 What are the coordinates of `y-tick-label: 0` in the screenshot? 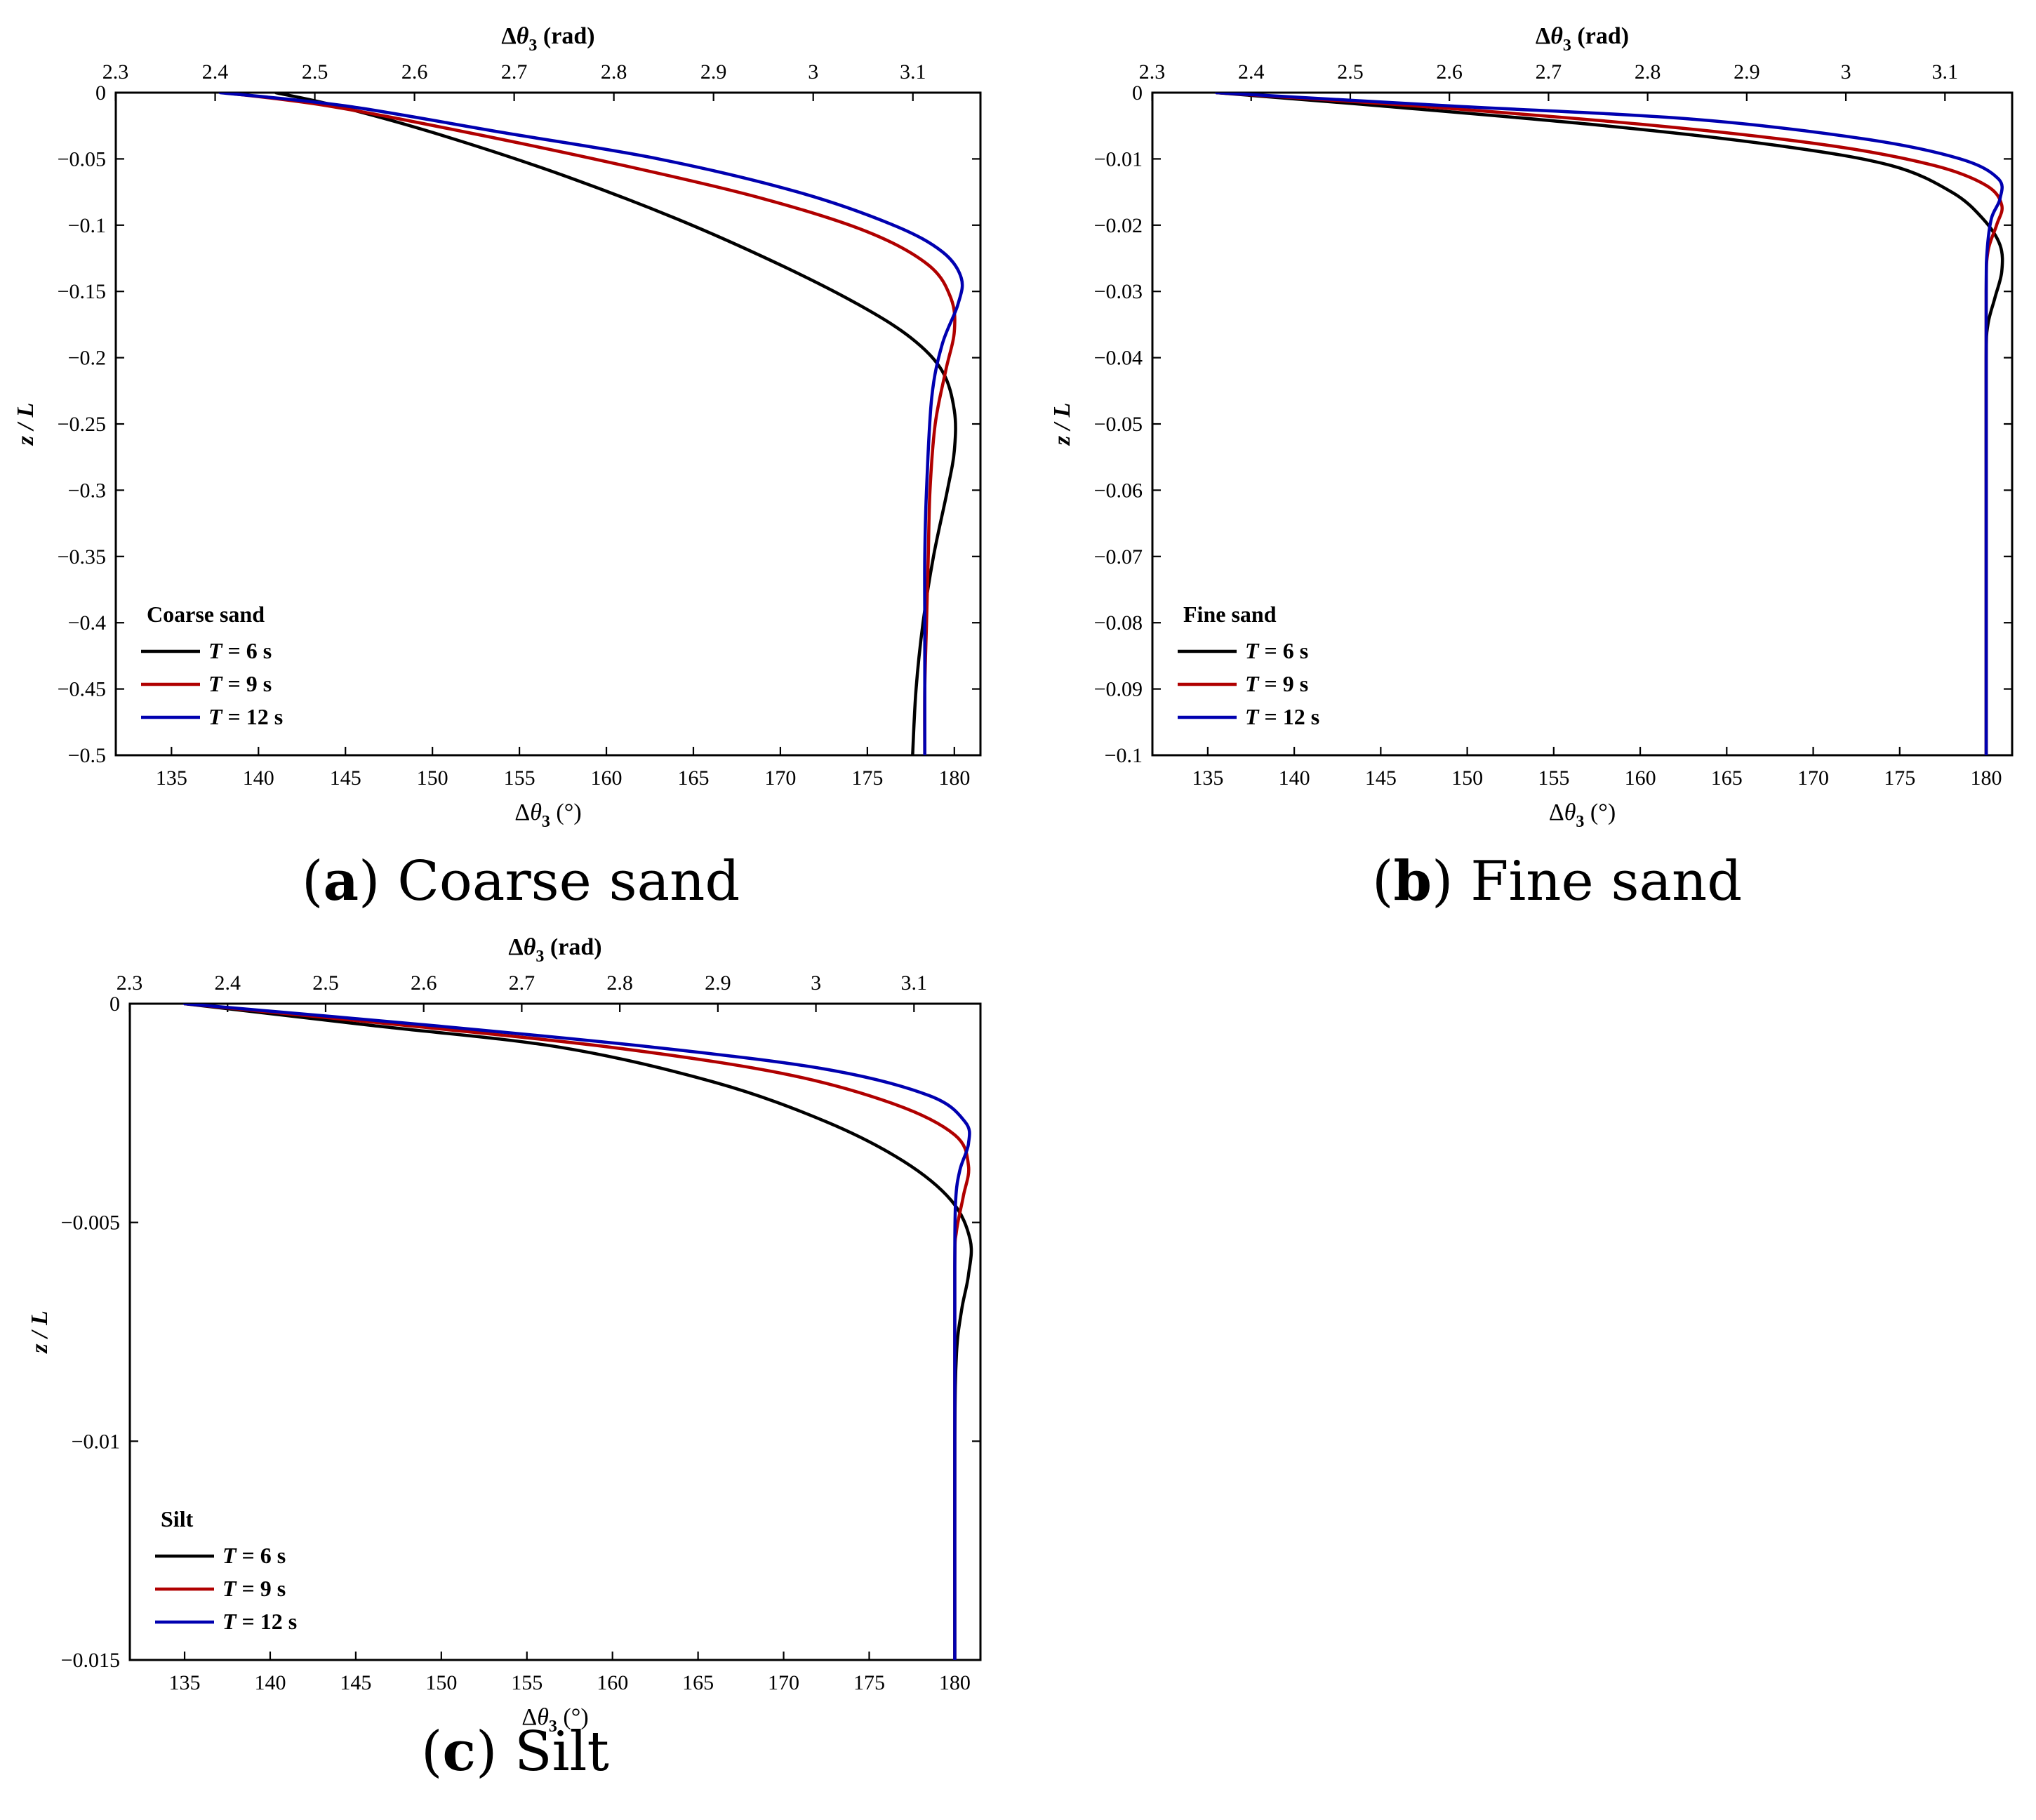 It's located at (101, 93).